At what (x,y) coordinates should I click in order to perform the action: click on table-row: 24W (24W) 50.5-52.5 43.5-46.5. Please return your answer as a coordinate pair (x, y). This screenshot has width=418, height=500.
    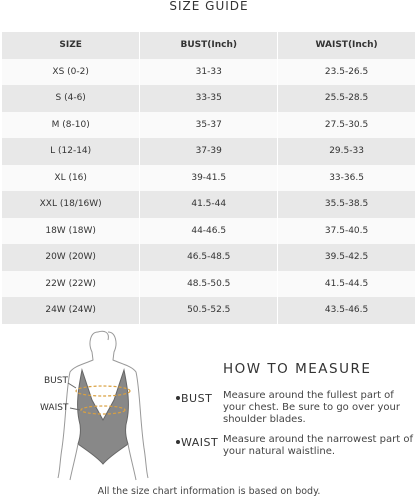
    Looking at the image, I should click on (209, 310).